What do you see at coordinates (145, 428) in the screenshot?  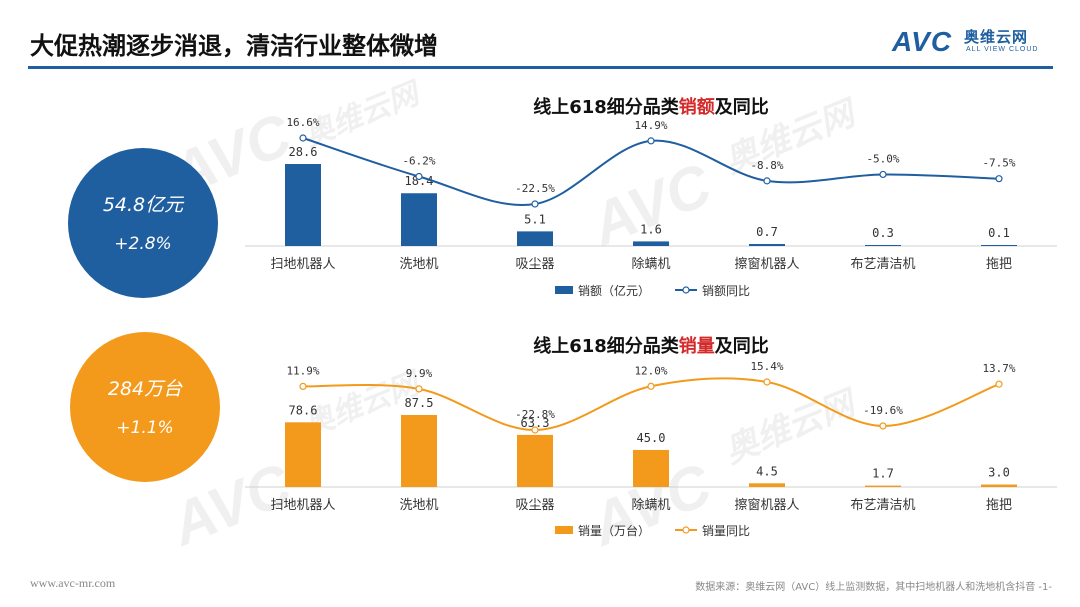 I see `sales-volume-yoy: +1.1%` at bounding box center [145, 428].